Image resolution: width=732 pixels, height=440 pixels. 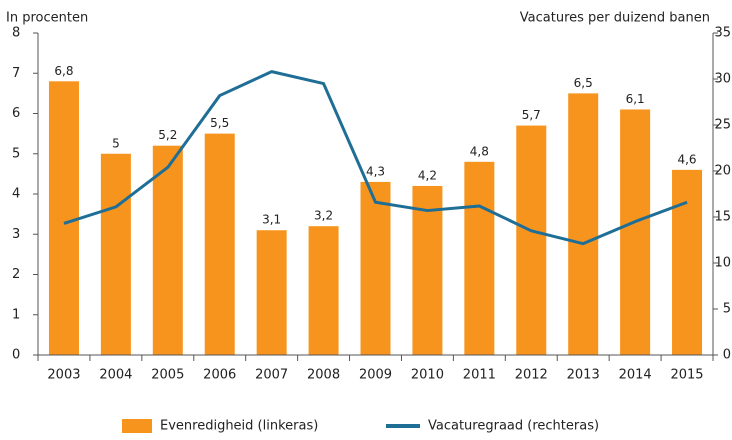 What do you see at coordinates (16, 314) in the screenshot?
I see `y-tick-label: 1` at bounding box center [16, 314].